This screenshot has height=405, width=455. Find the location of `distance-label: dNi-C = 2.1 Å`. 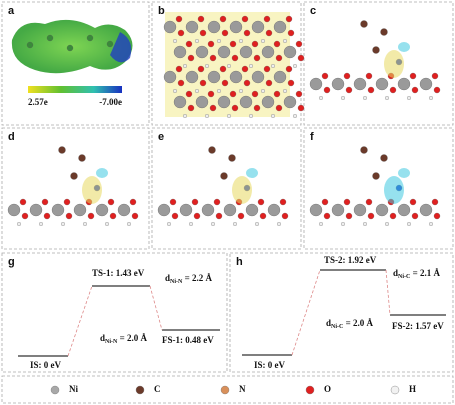

distance-label: dNi-C = 2.1 Å is located at coordinates (416, 274).